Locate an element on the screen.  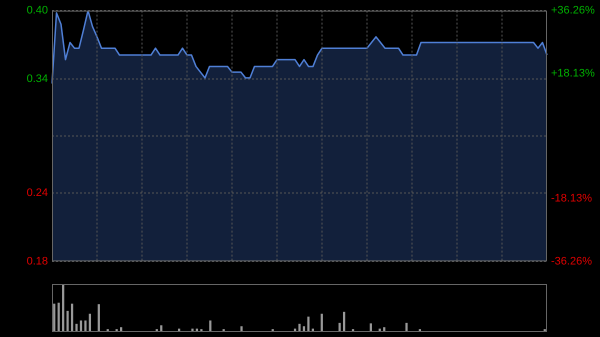
y2-tick-label: -18.13% is located at coordinates (571, 198).